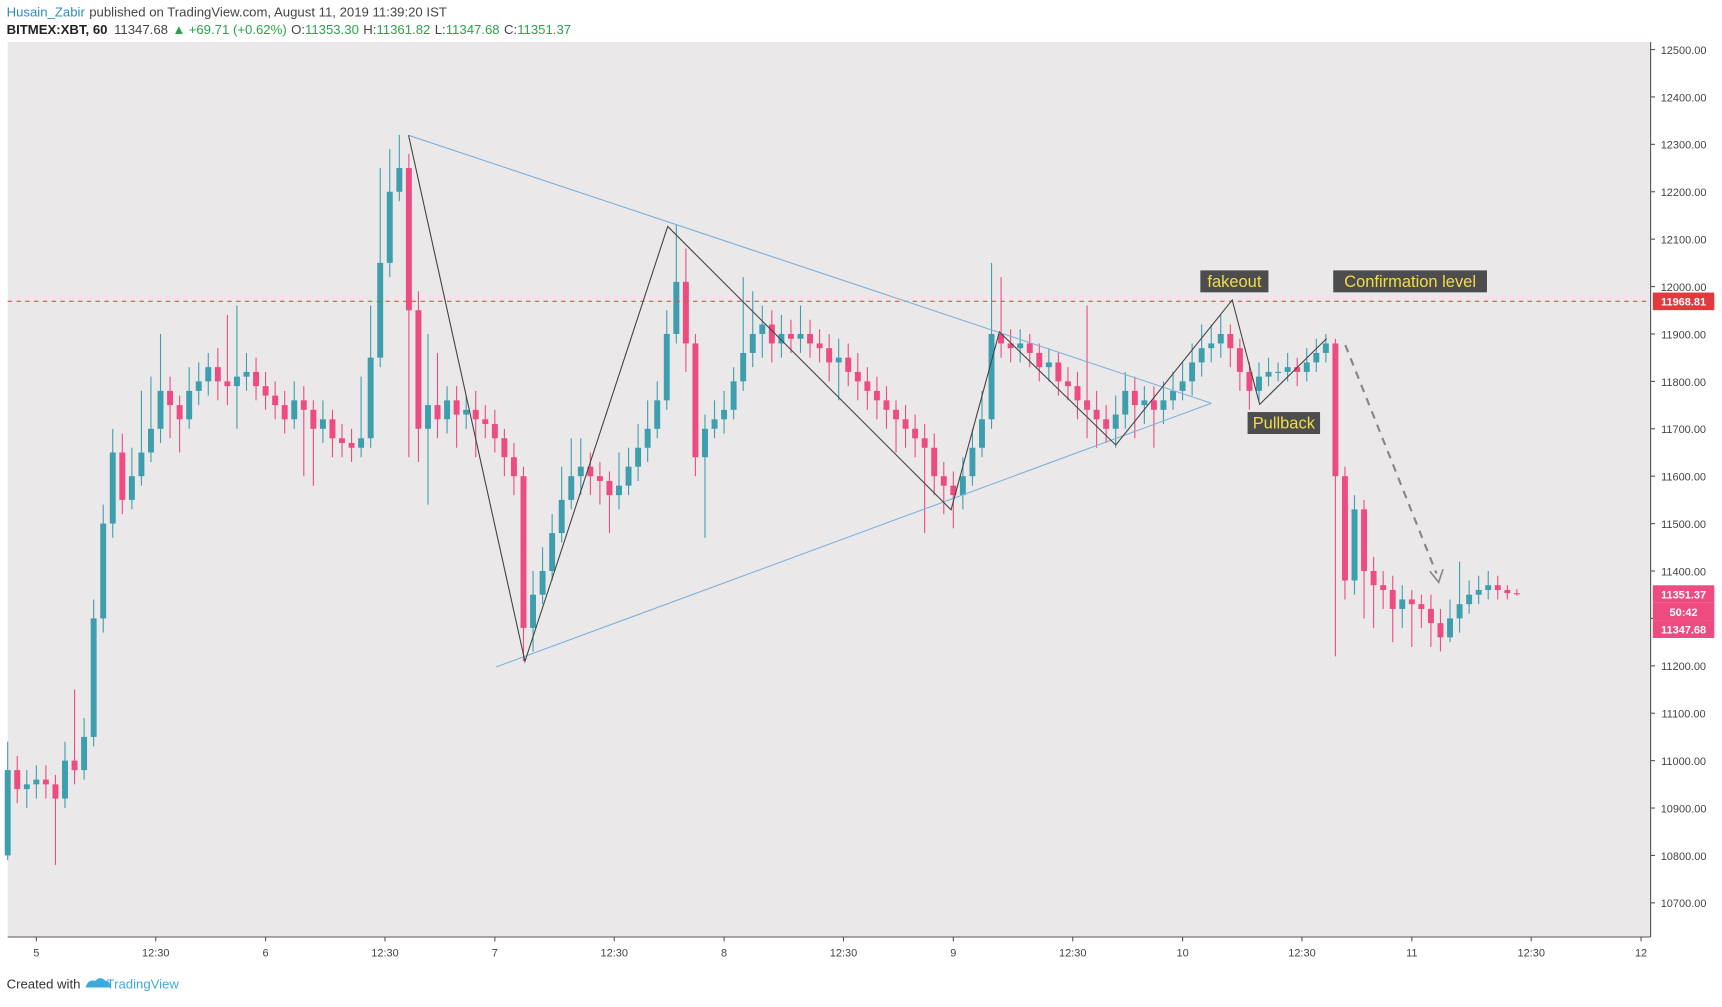 The image size is (1722, 1007). Describe the element at coordinates (1182, 954) in the screenshot. I see `x-tick-label: 10` at that location.